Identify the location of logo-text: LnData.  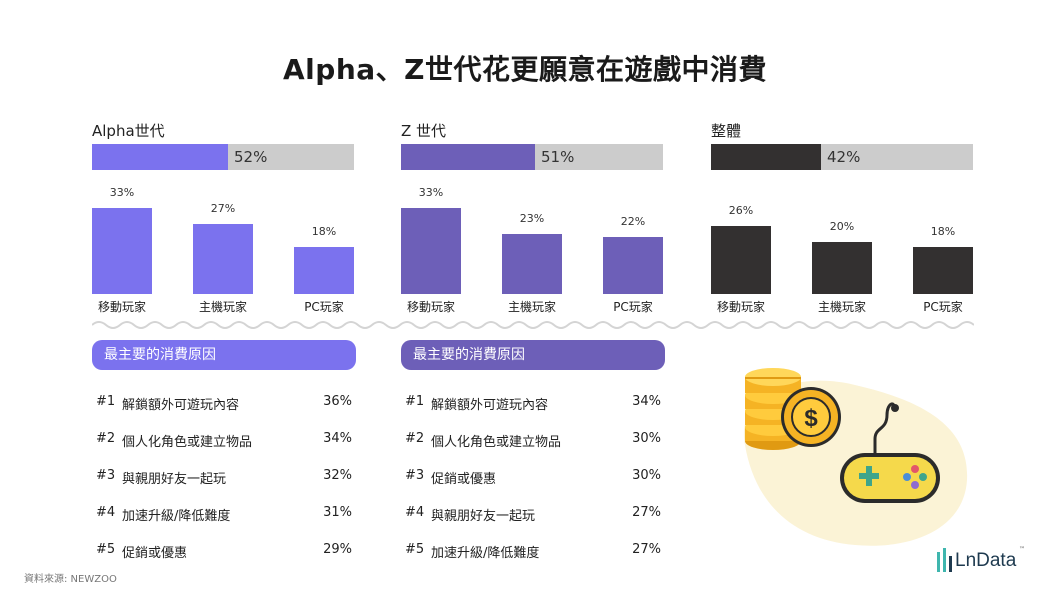
(986, 560).